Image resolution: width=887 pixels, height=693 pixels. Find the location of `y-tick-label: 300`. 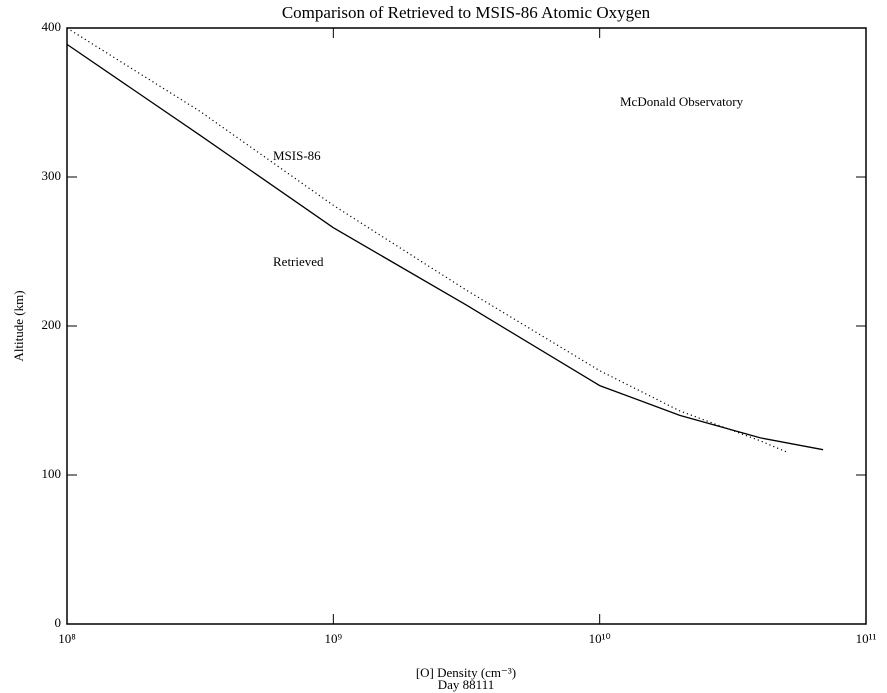

y-tick-label: 300 is located at coordinates (52, 175).